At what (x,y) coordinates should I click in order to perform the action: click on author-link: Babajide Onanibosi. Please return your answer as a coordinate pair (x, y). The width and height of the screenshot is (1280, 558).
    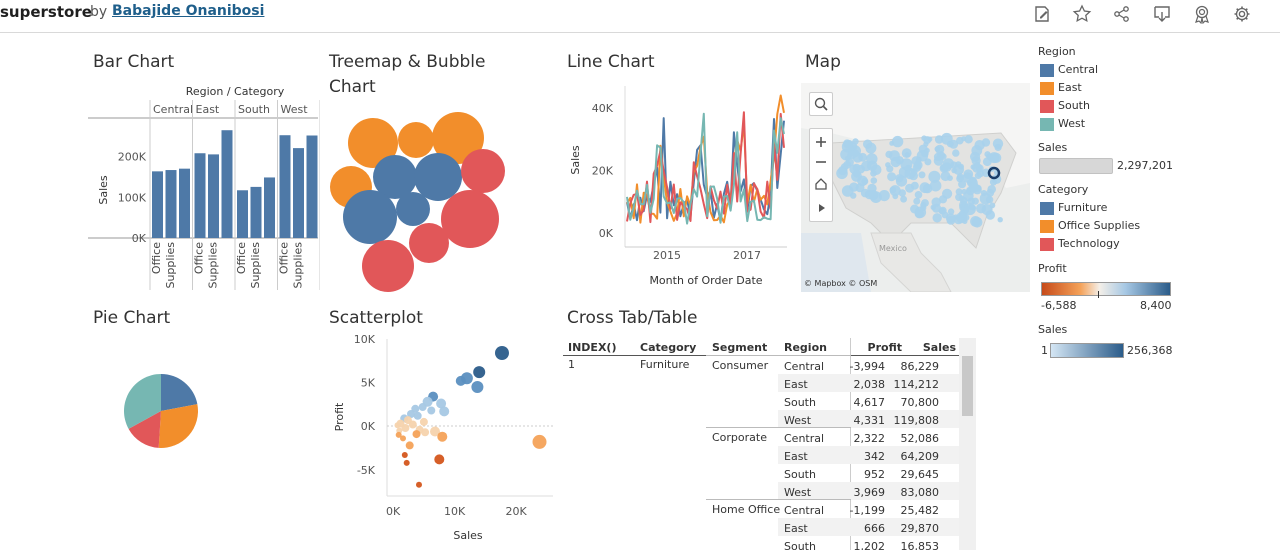
    Looking at the image, I should click on (188, 11).